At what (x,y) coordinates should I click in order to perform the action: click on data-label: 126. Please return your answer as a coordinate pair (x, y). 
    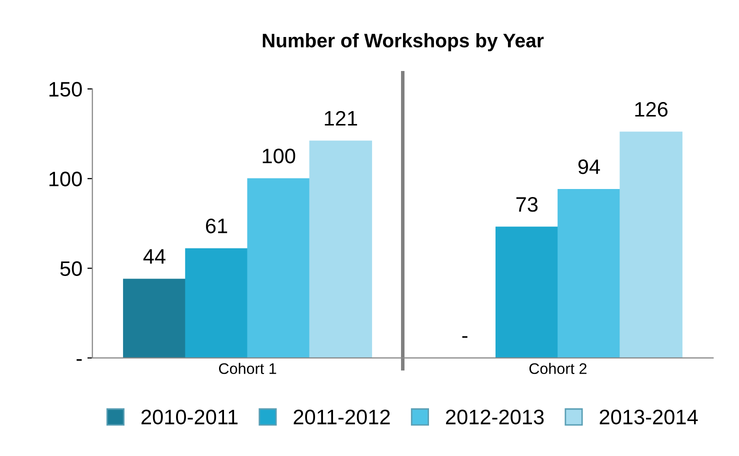
    Looking at the image, I should click on (651, 109).